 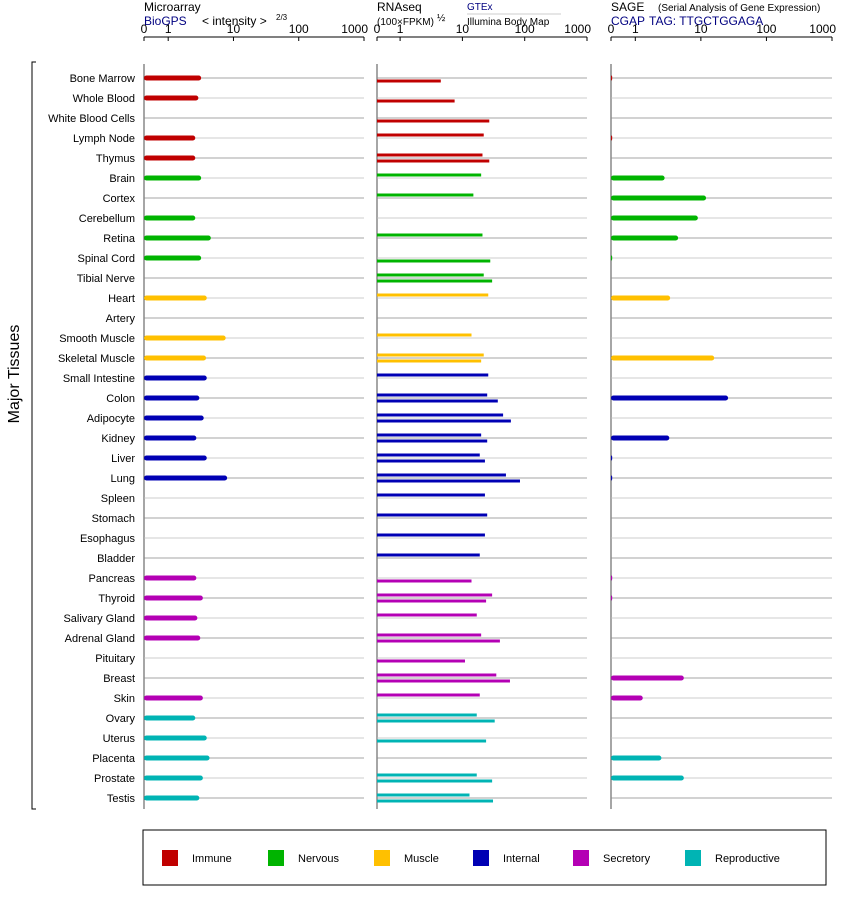 I want to click on legend-label: Reproductive, so click(x=747, y=859).